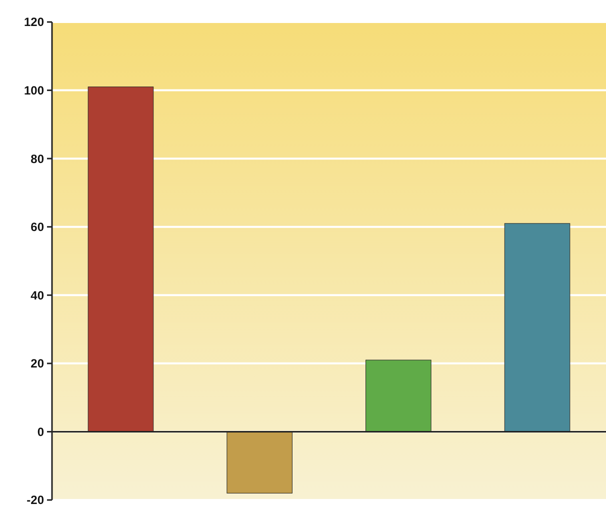  What do you see at coordinates (37, 363) in the screenshot?
I see `y-tick-label: 20` at bounding box center [37, 363].